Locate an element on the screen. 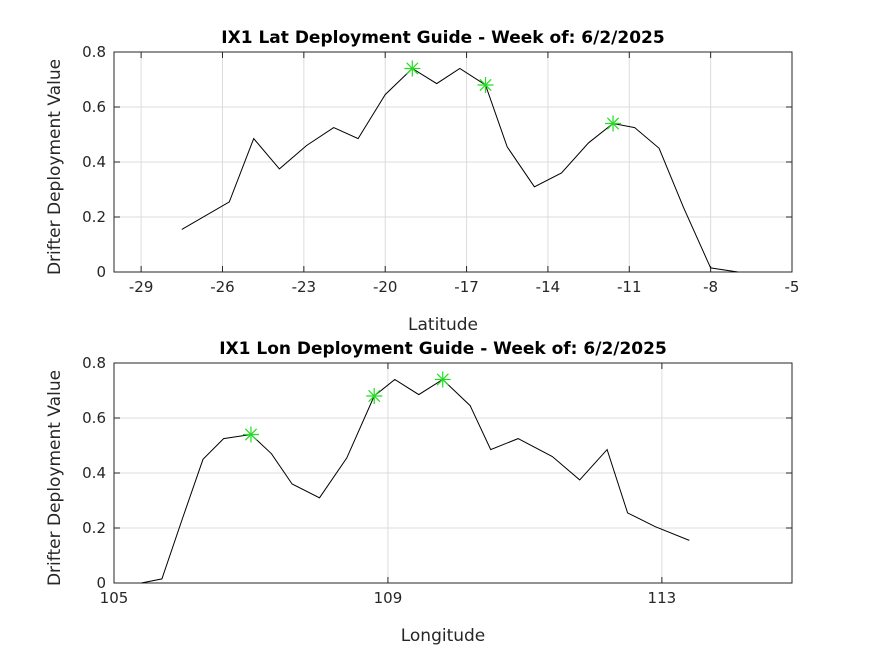 The image size is (875, 656). x-tick-label: -5 is located at coordinates (792, 287).